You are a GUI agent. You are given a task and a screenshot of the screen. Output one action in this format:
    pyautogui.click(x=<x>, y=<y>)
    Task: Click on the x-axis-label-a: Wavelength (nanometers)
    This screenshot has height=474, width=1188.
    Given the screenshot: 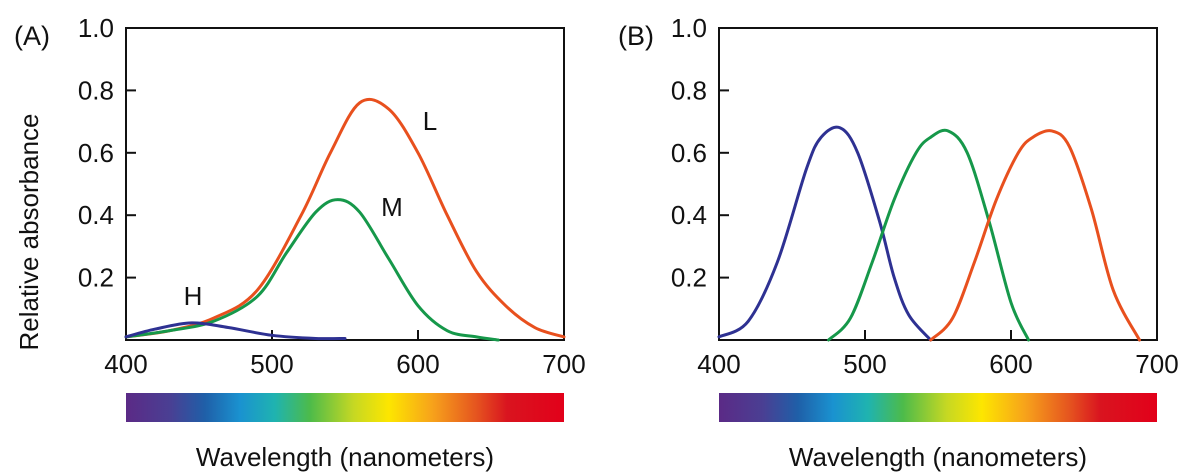 What is the action you would take?
    pyautogui.click(x=345, y=457)
    